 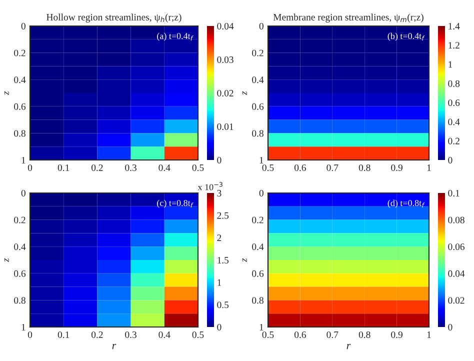 What do you see at coordinates (454, 26) in the screenshot?
I see `color-bar-label: 1.4` at bounding box center [454, 26].